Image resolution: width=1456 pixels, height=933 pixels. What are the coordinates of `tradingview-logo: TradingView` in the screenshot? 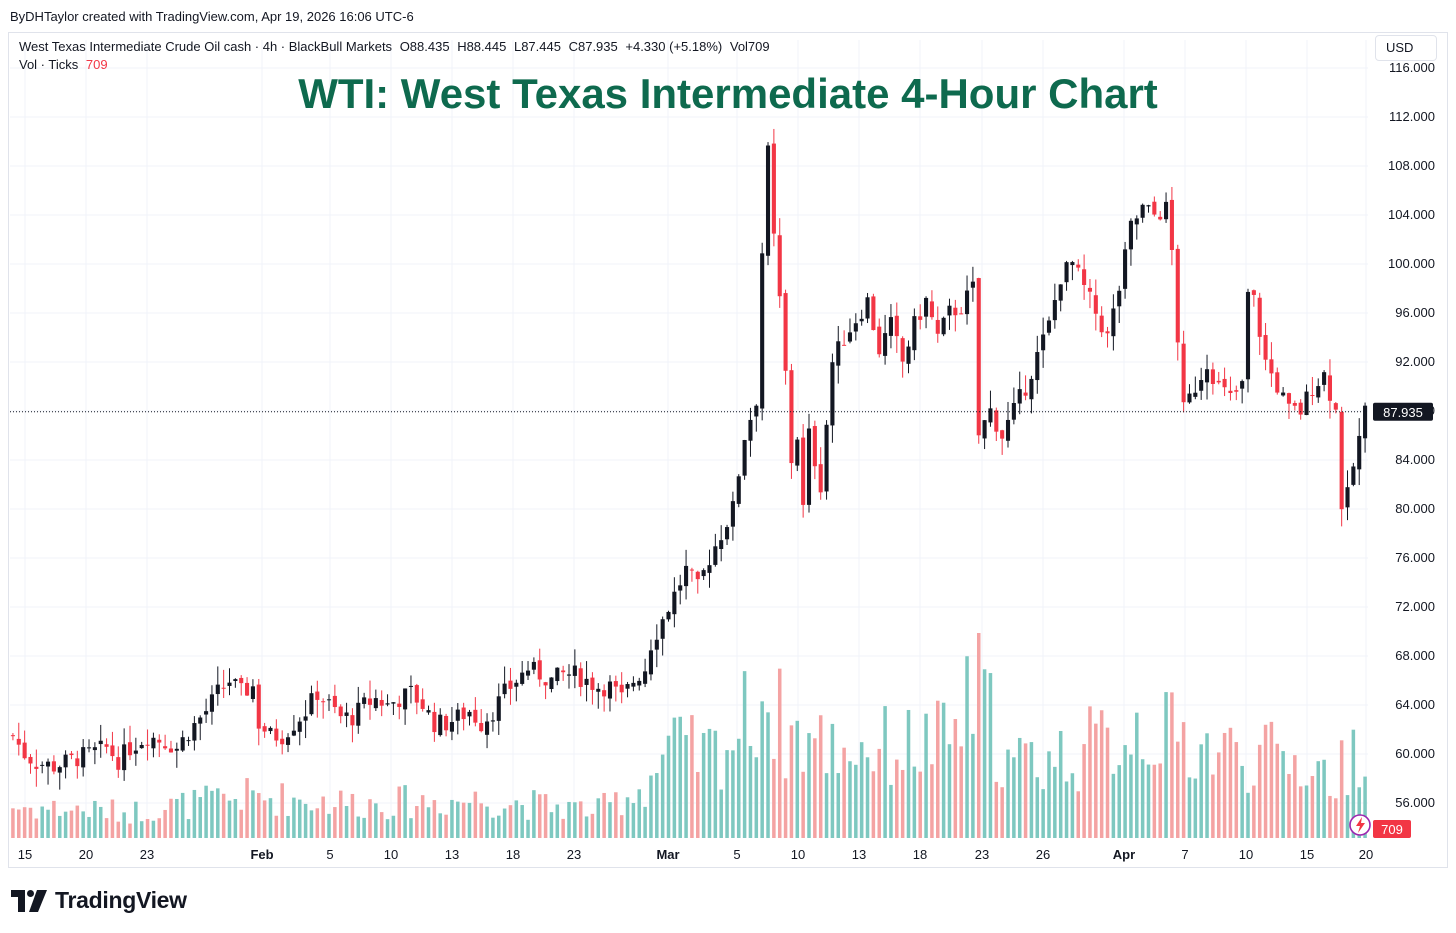 It's located at (99, 900).